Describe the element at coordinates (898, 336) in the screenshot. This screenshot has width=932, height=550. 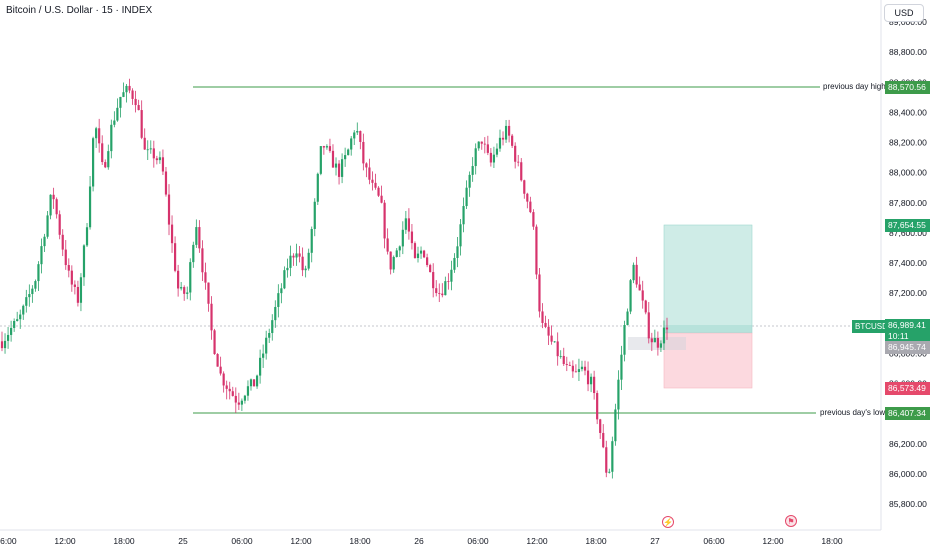
I see `bar-countdown: 10:11` at that location.